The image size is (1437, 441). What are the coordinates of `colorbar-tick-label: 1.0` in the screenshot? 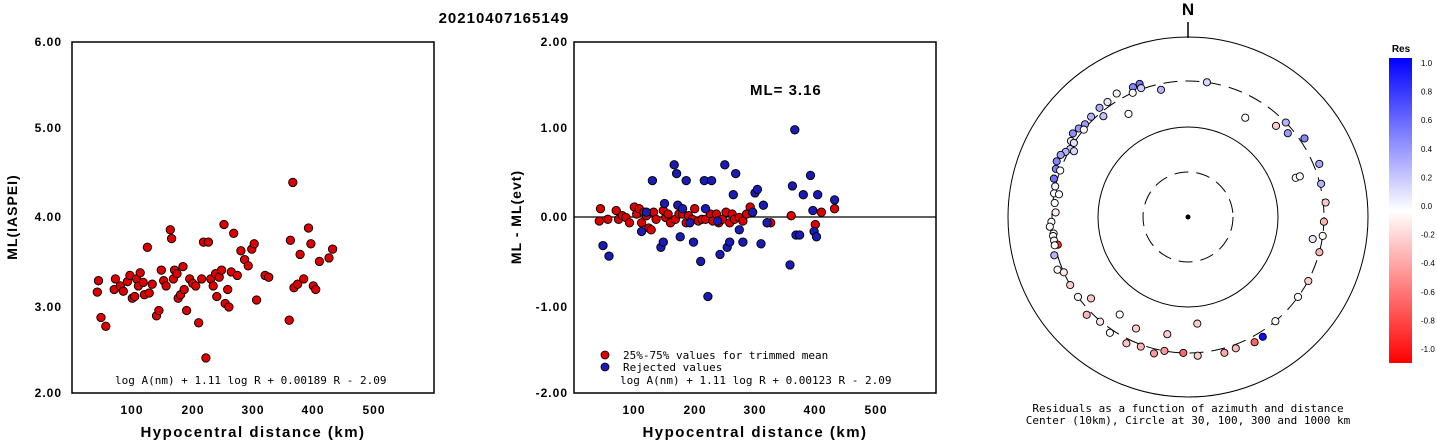 It's located at (1427, 63).